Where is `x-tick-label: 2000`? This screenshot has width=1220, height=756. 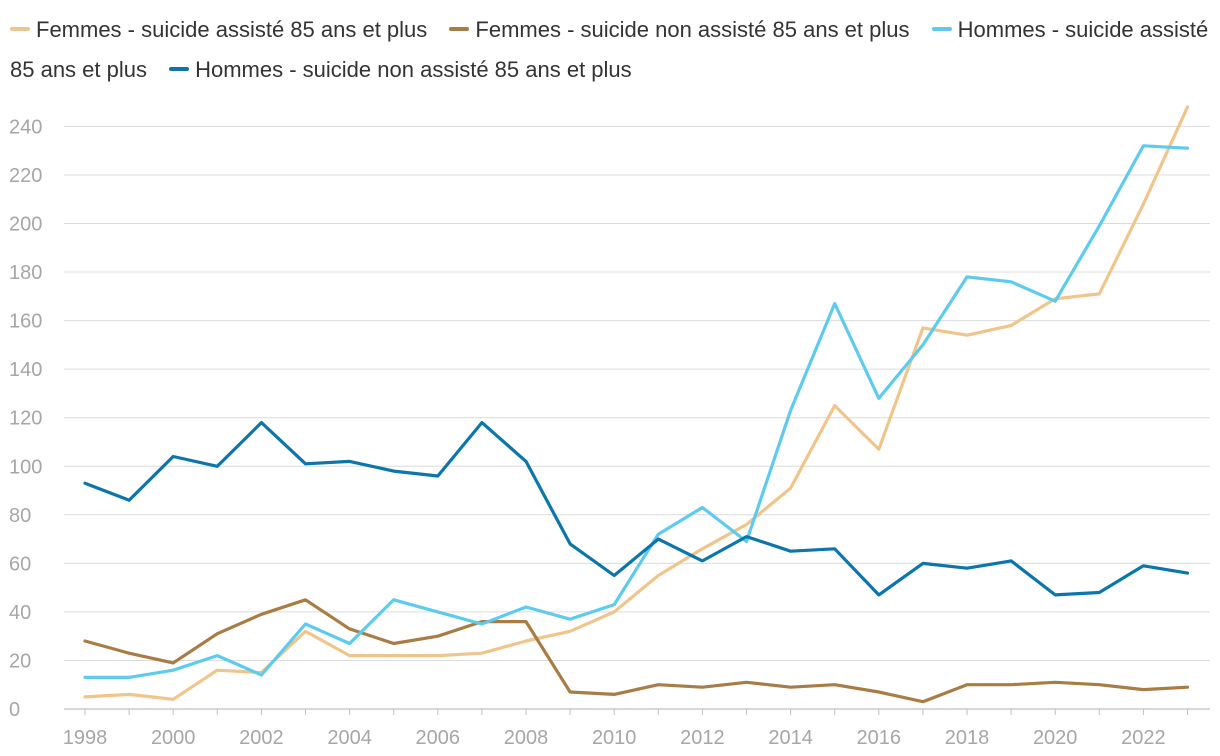 x-tick-label: 2000 is located at coordinates (173, 738).